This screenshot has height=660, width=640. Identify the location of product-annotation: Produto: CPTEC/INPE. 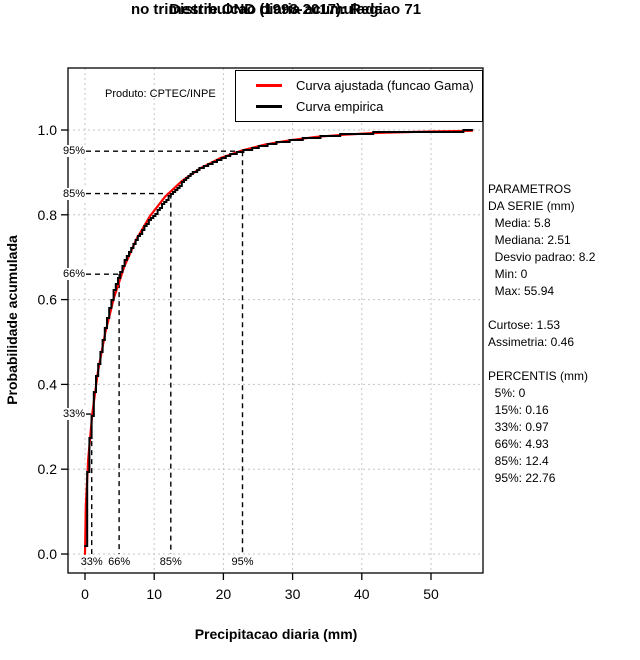
(160, 94).